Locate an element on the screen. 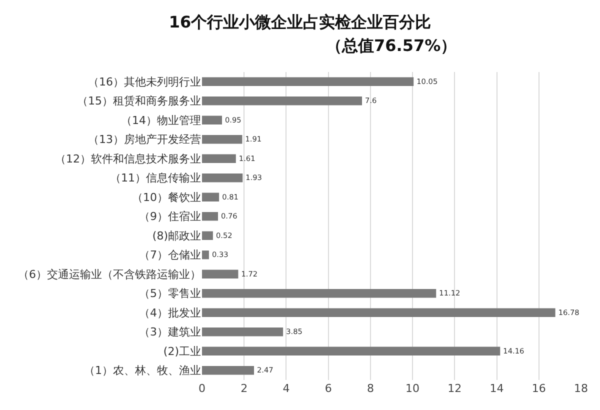 This screenshot has width=600, height=410. y-tick-label: （16）其他未列明行业 is located at coordinates (144, 81).